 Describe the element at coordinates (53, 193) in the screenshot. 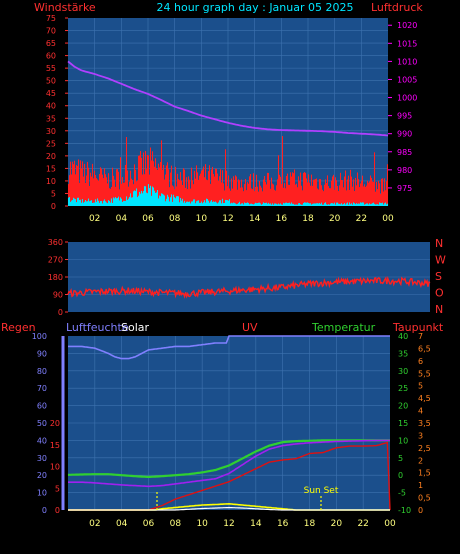

I see `wind-tick-label: 5` at that location.